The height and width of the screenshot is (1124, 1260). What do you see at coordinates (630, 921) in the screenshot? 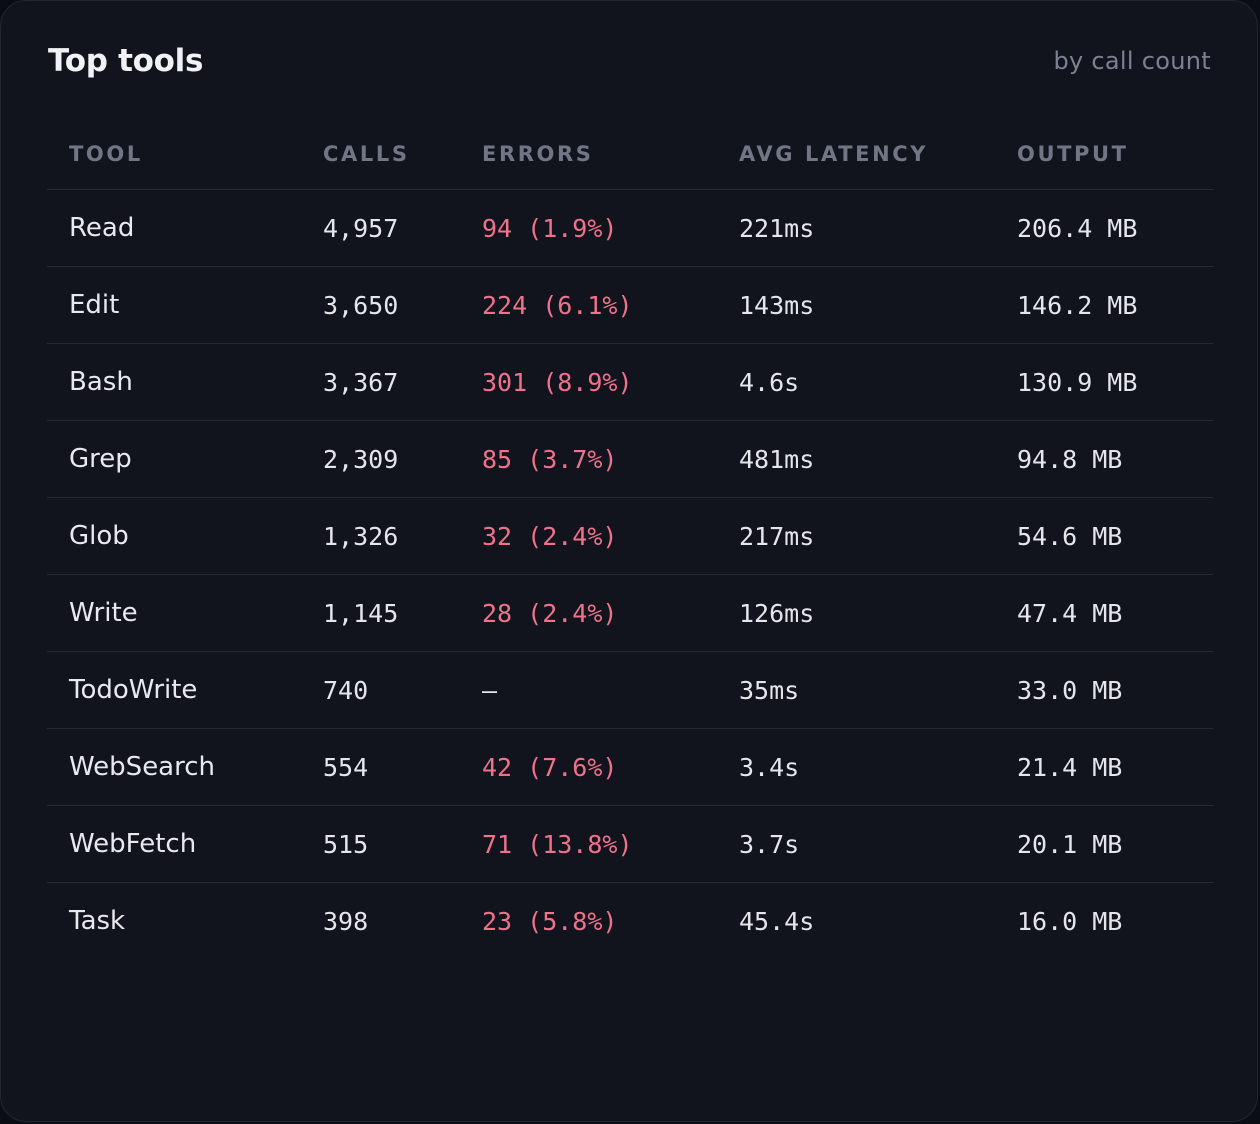
I see `table-row: Task 398 23 (5.8%) 45.4s 16.0 MB` at bounding box center [630, 921].